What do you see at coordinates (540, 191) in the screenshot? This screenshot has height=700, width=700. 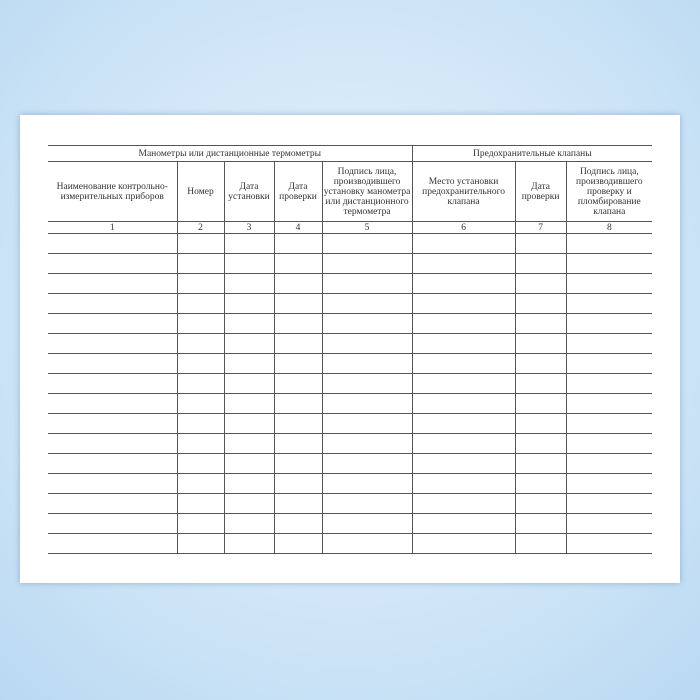 I see `column-header: Дата проверки` at bounding box center [540, 191].